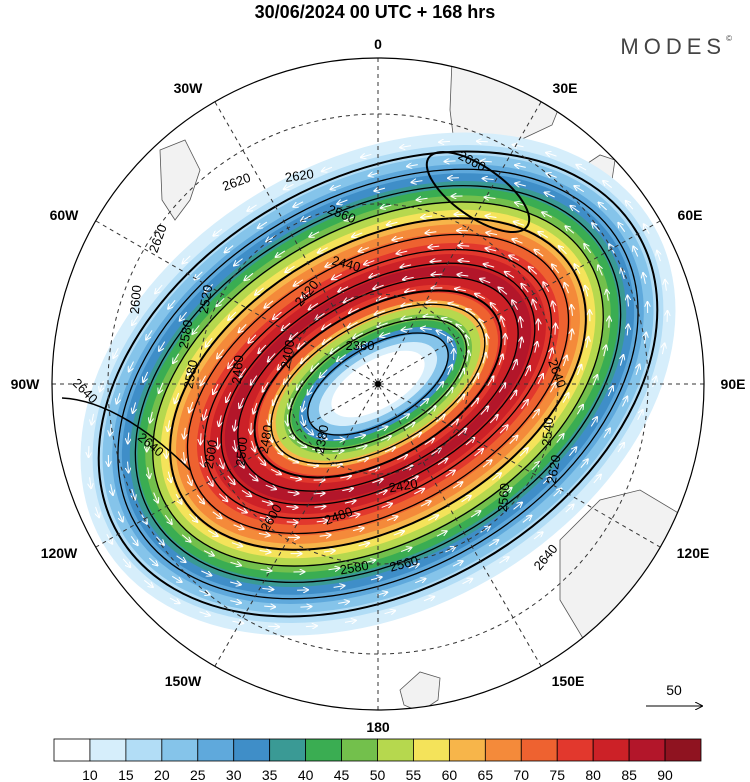 This screenshot has height=782, width=750. I want to click on meridian-label-0: 0, so click(378, 44).